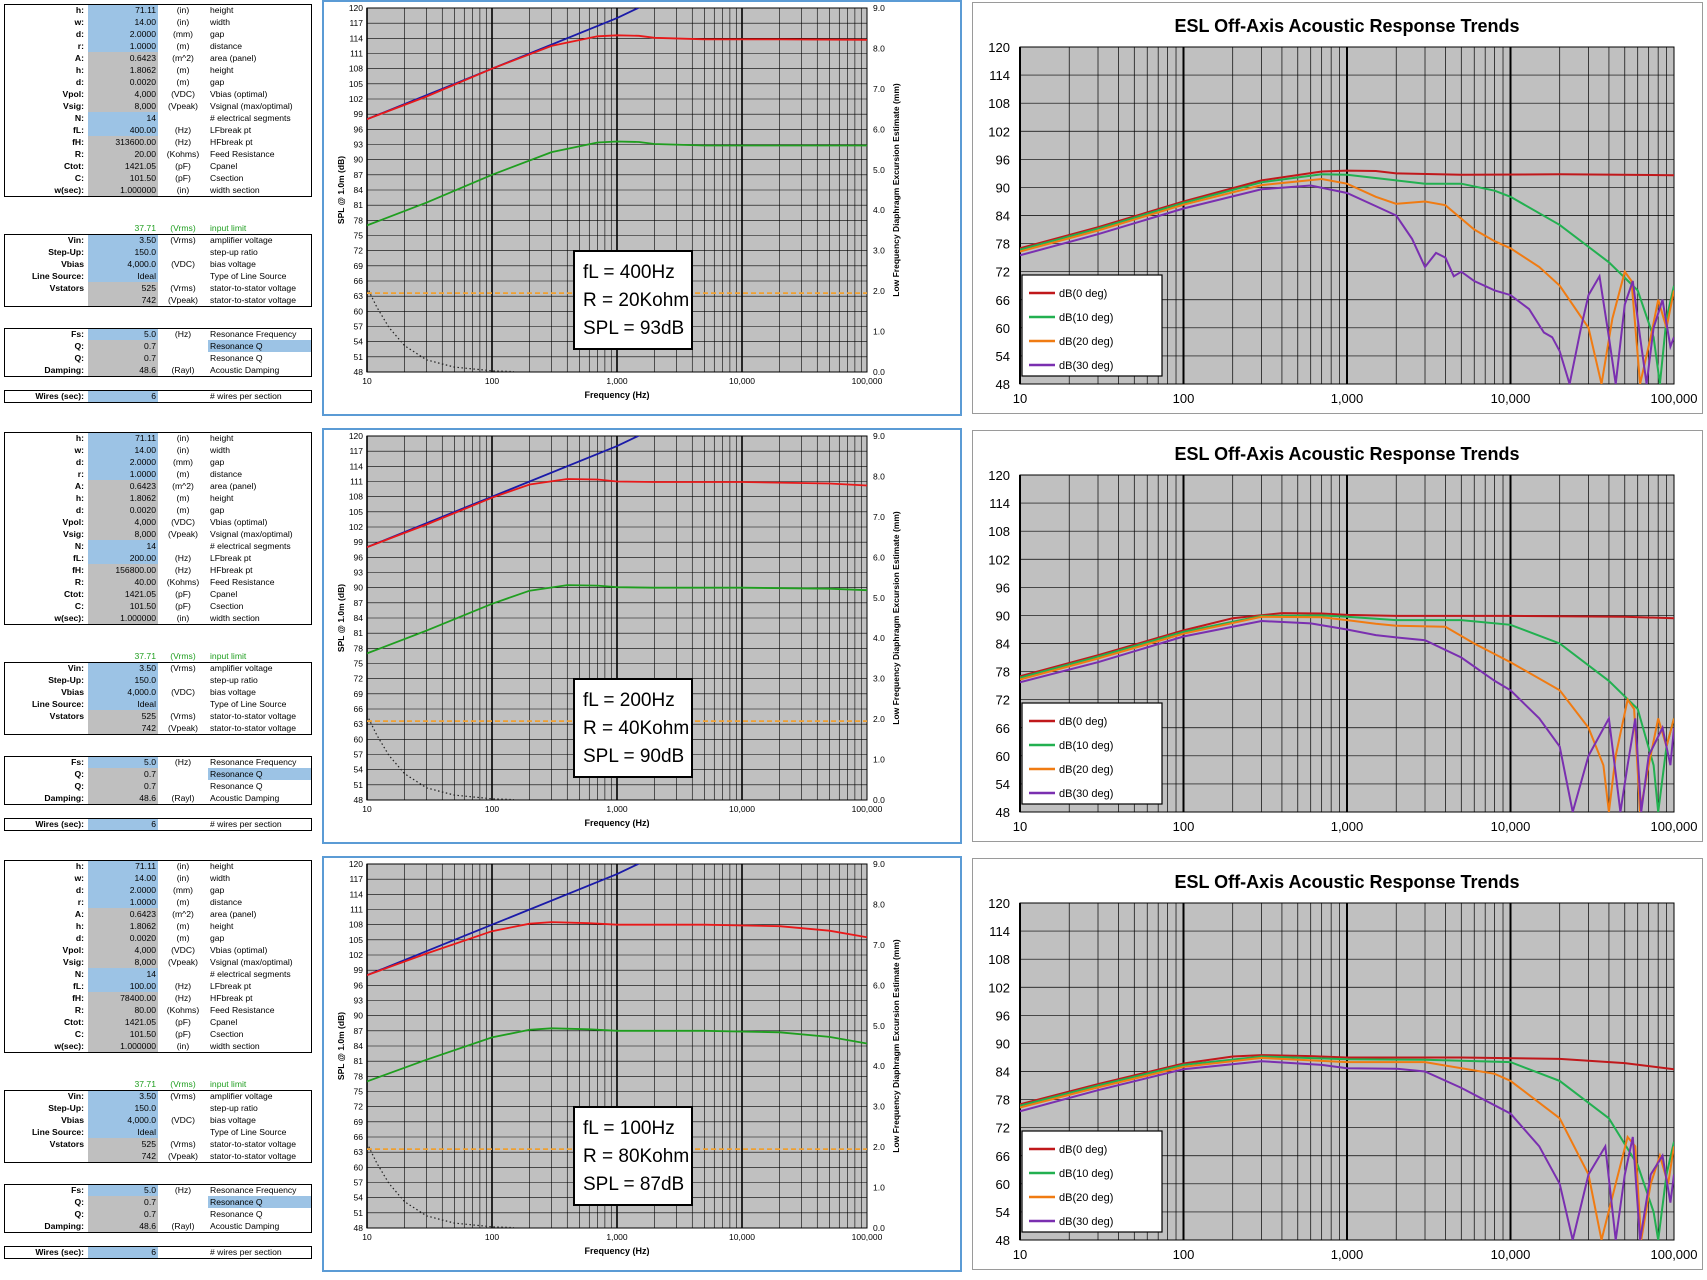  Describe the element at coordinates (123, 570) in the screenshot. I see `param-value: 156800.00` at that location.